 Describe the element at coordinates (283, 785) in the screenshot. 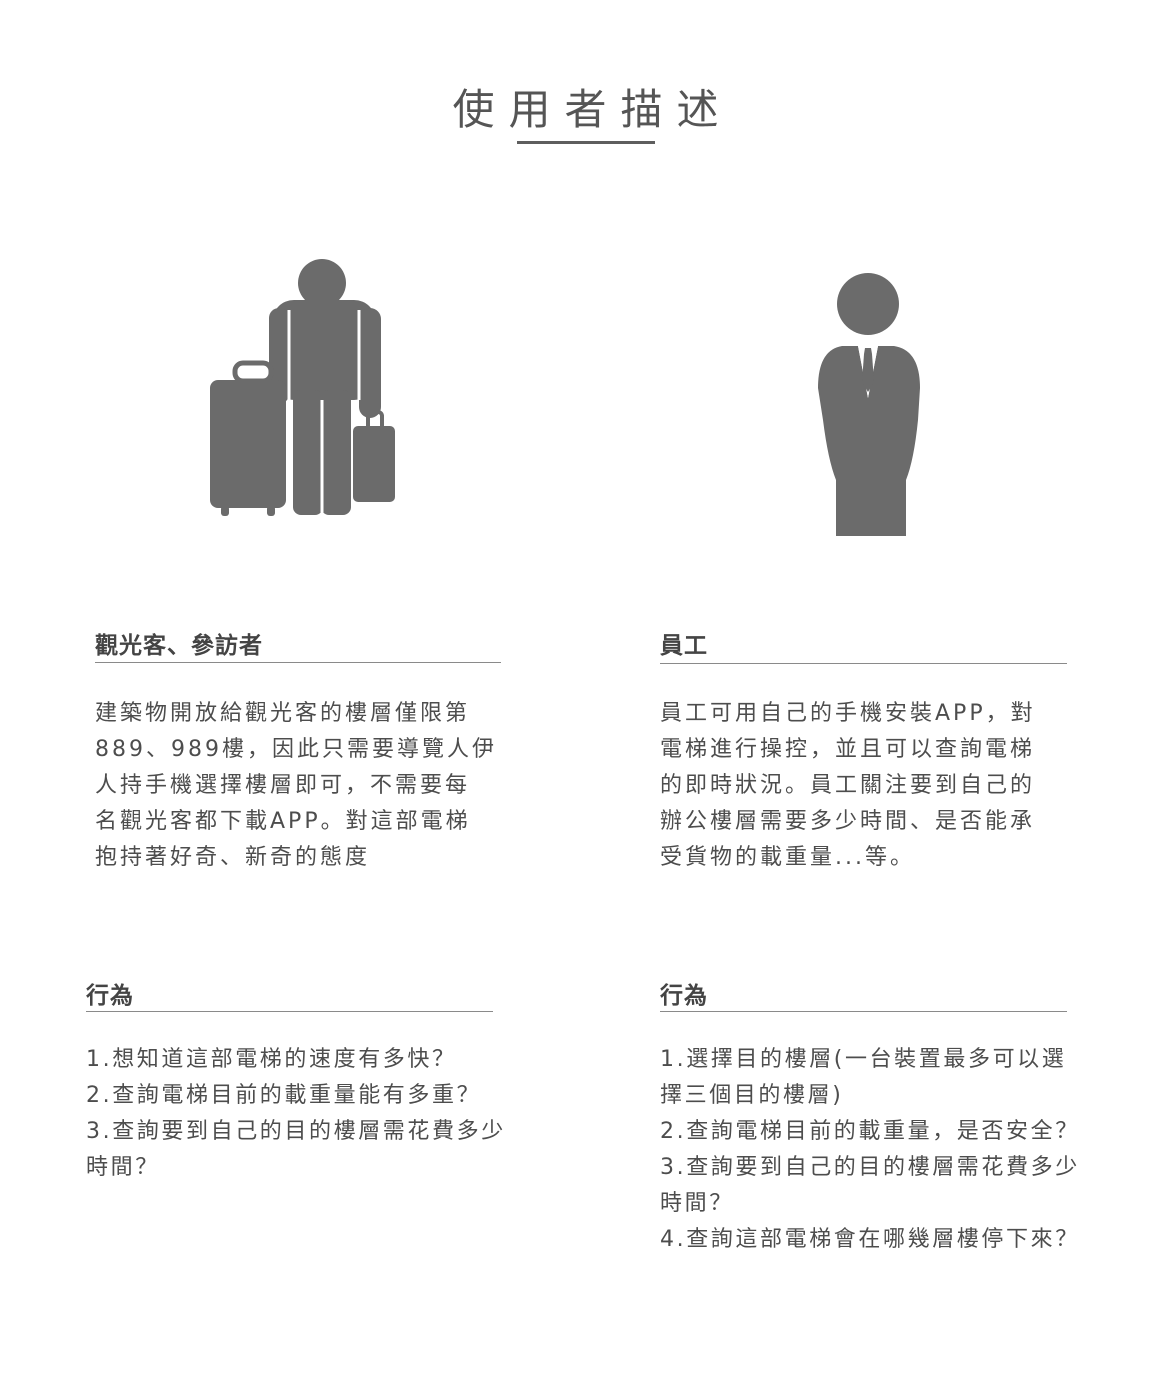

I see `description-line: 人持手機選擇樓層即可，不需要每` at that location.